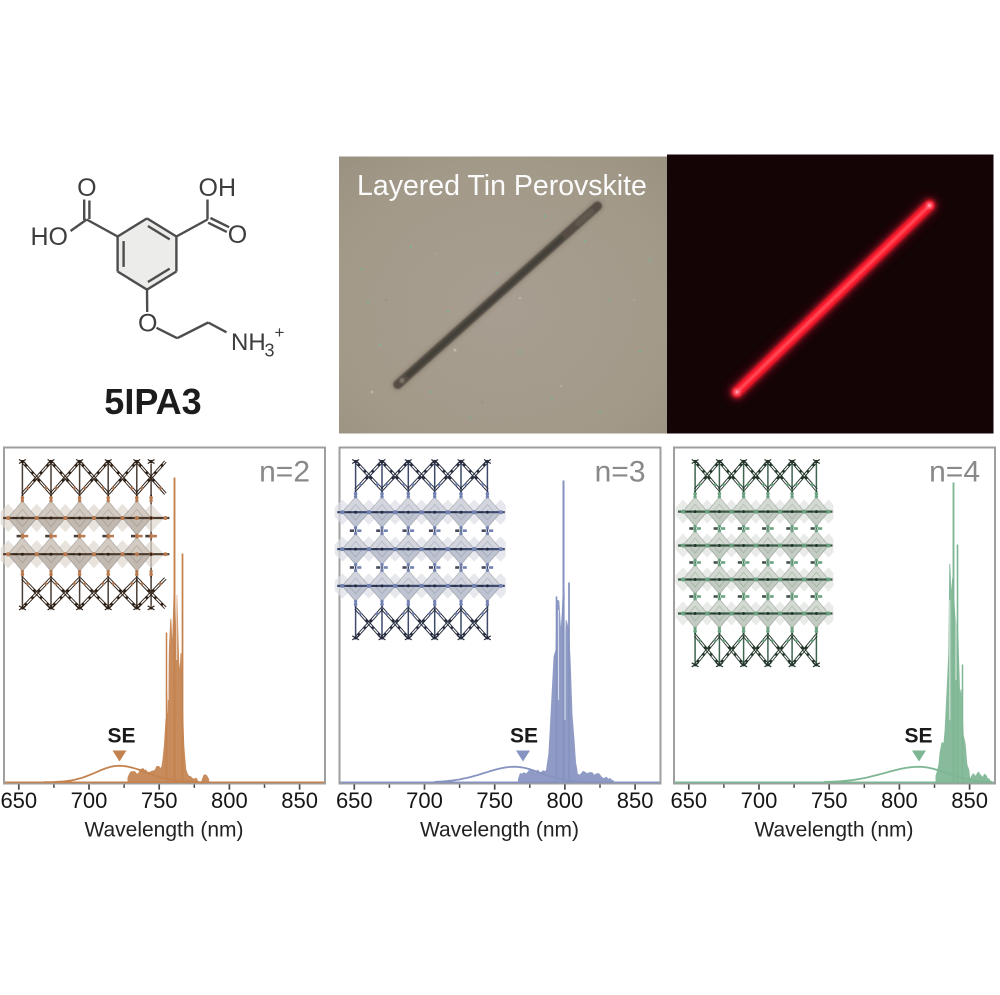 This screenshot has width=1000, height=995. What do you see at coordinates (50, 237) in the screenshot?
I see `svg-text: HO` at bounding box center [50, 237].